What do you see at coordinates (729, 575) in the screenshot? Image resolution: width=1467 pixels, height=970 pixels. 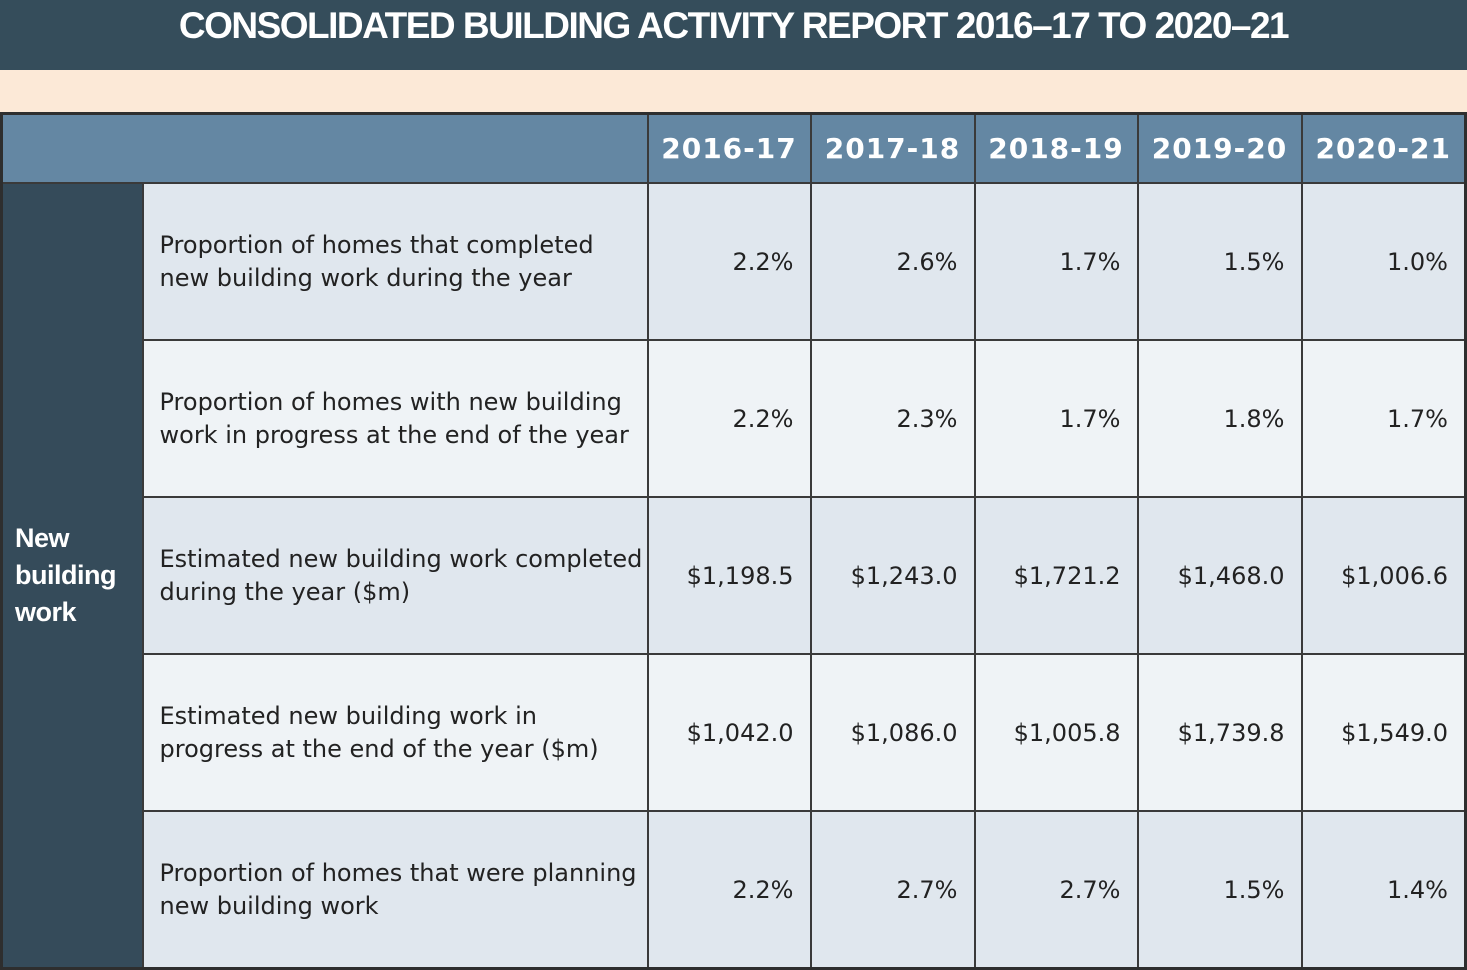 I see `cell-value: $1,198.5` at bounding box center [729, 575].